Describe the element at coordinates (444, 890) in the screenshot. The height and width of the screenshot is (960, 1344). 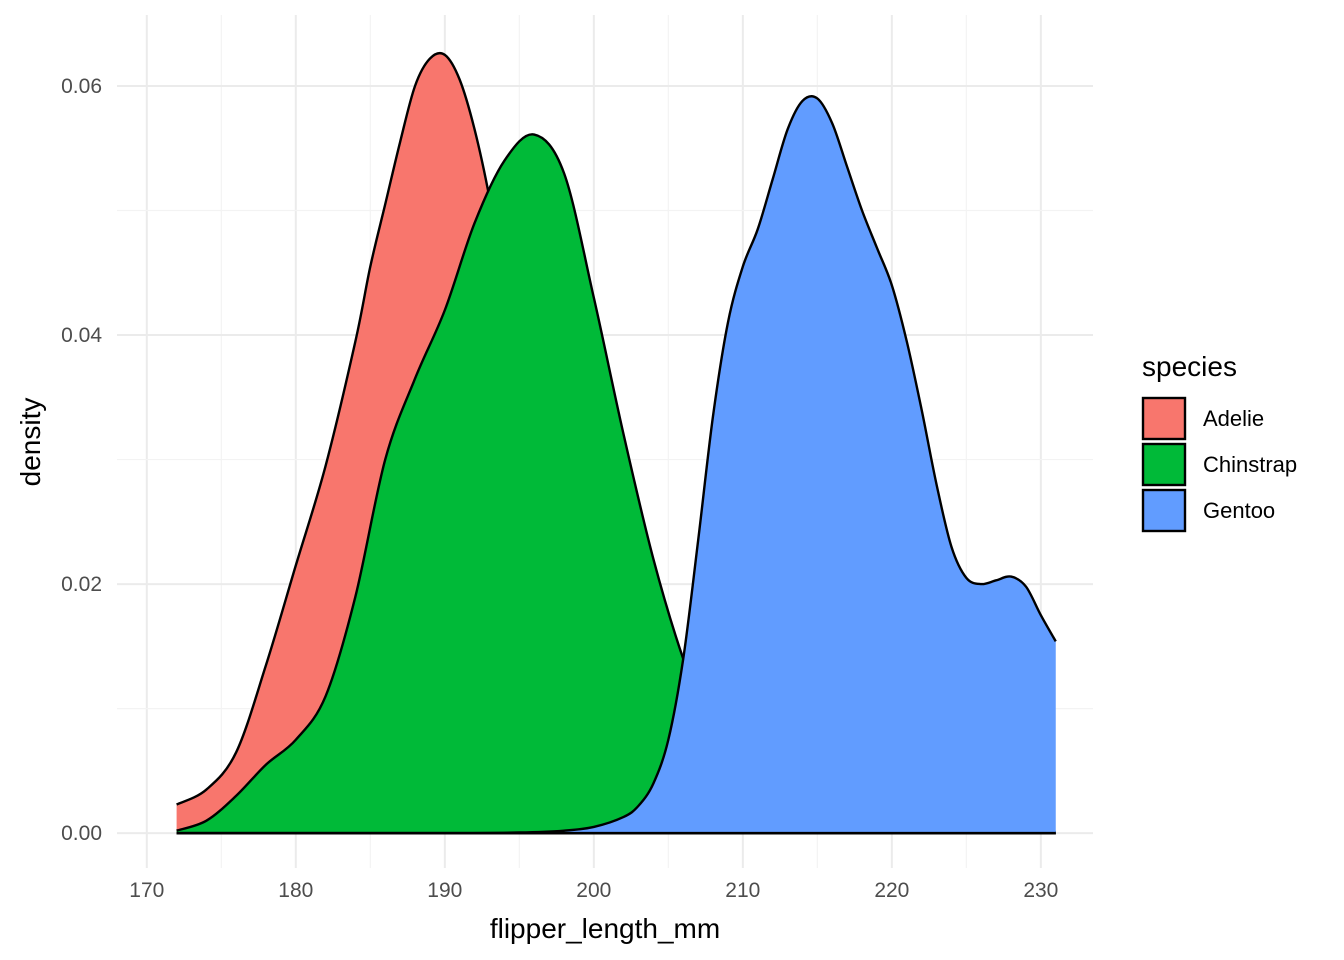
I see `x-tick-label: 190` at that location.